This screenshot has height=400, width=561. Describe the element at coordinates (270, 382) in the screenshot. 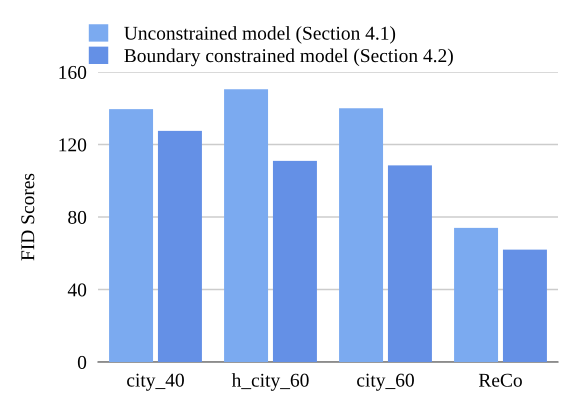

I see `x-tick-label: h_city_60` at that location.